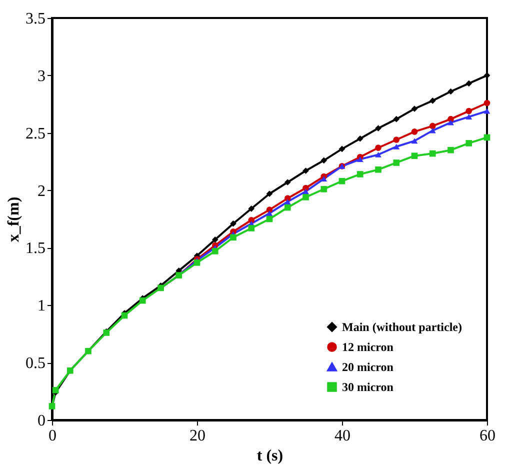 The image size is (507, 468). I want to click on legend-label: 12 micron, so click(368, 347).